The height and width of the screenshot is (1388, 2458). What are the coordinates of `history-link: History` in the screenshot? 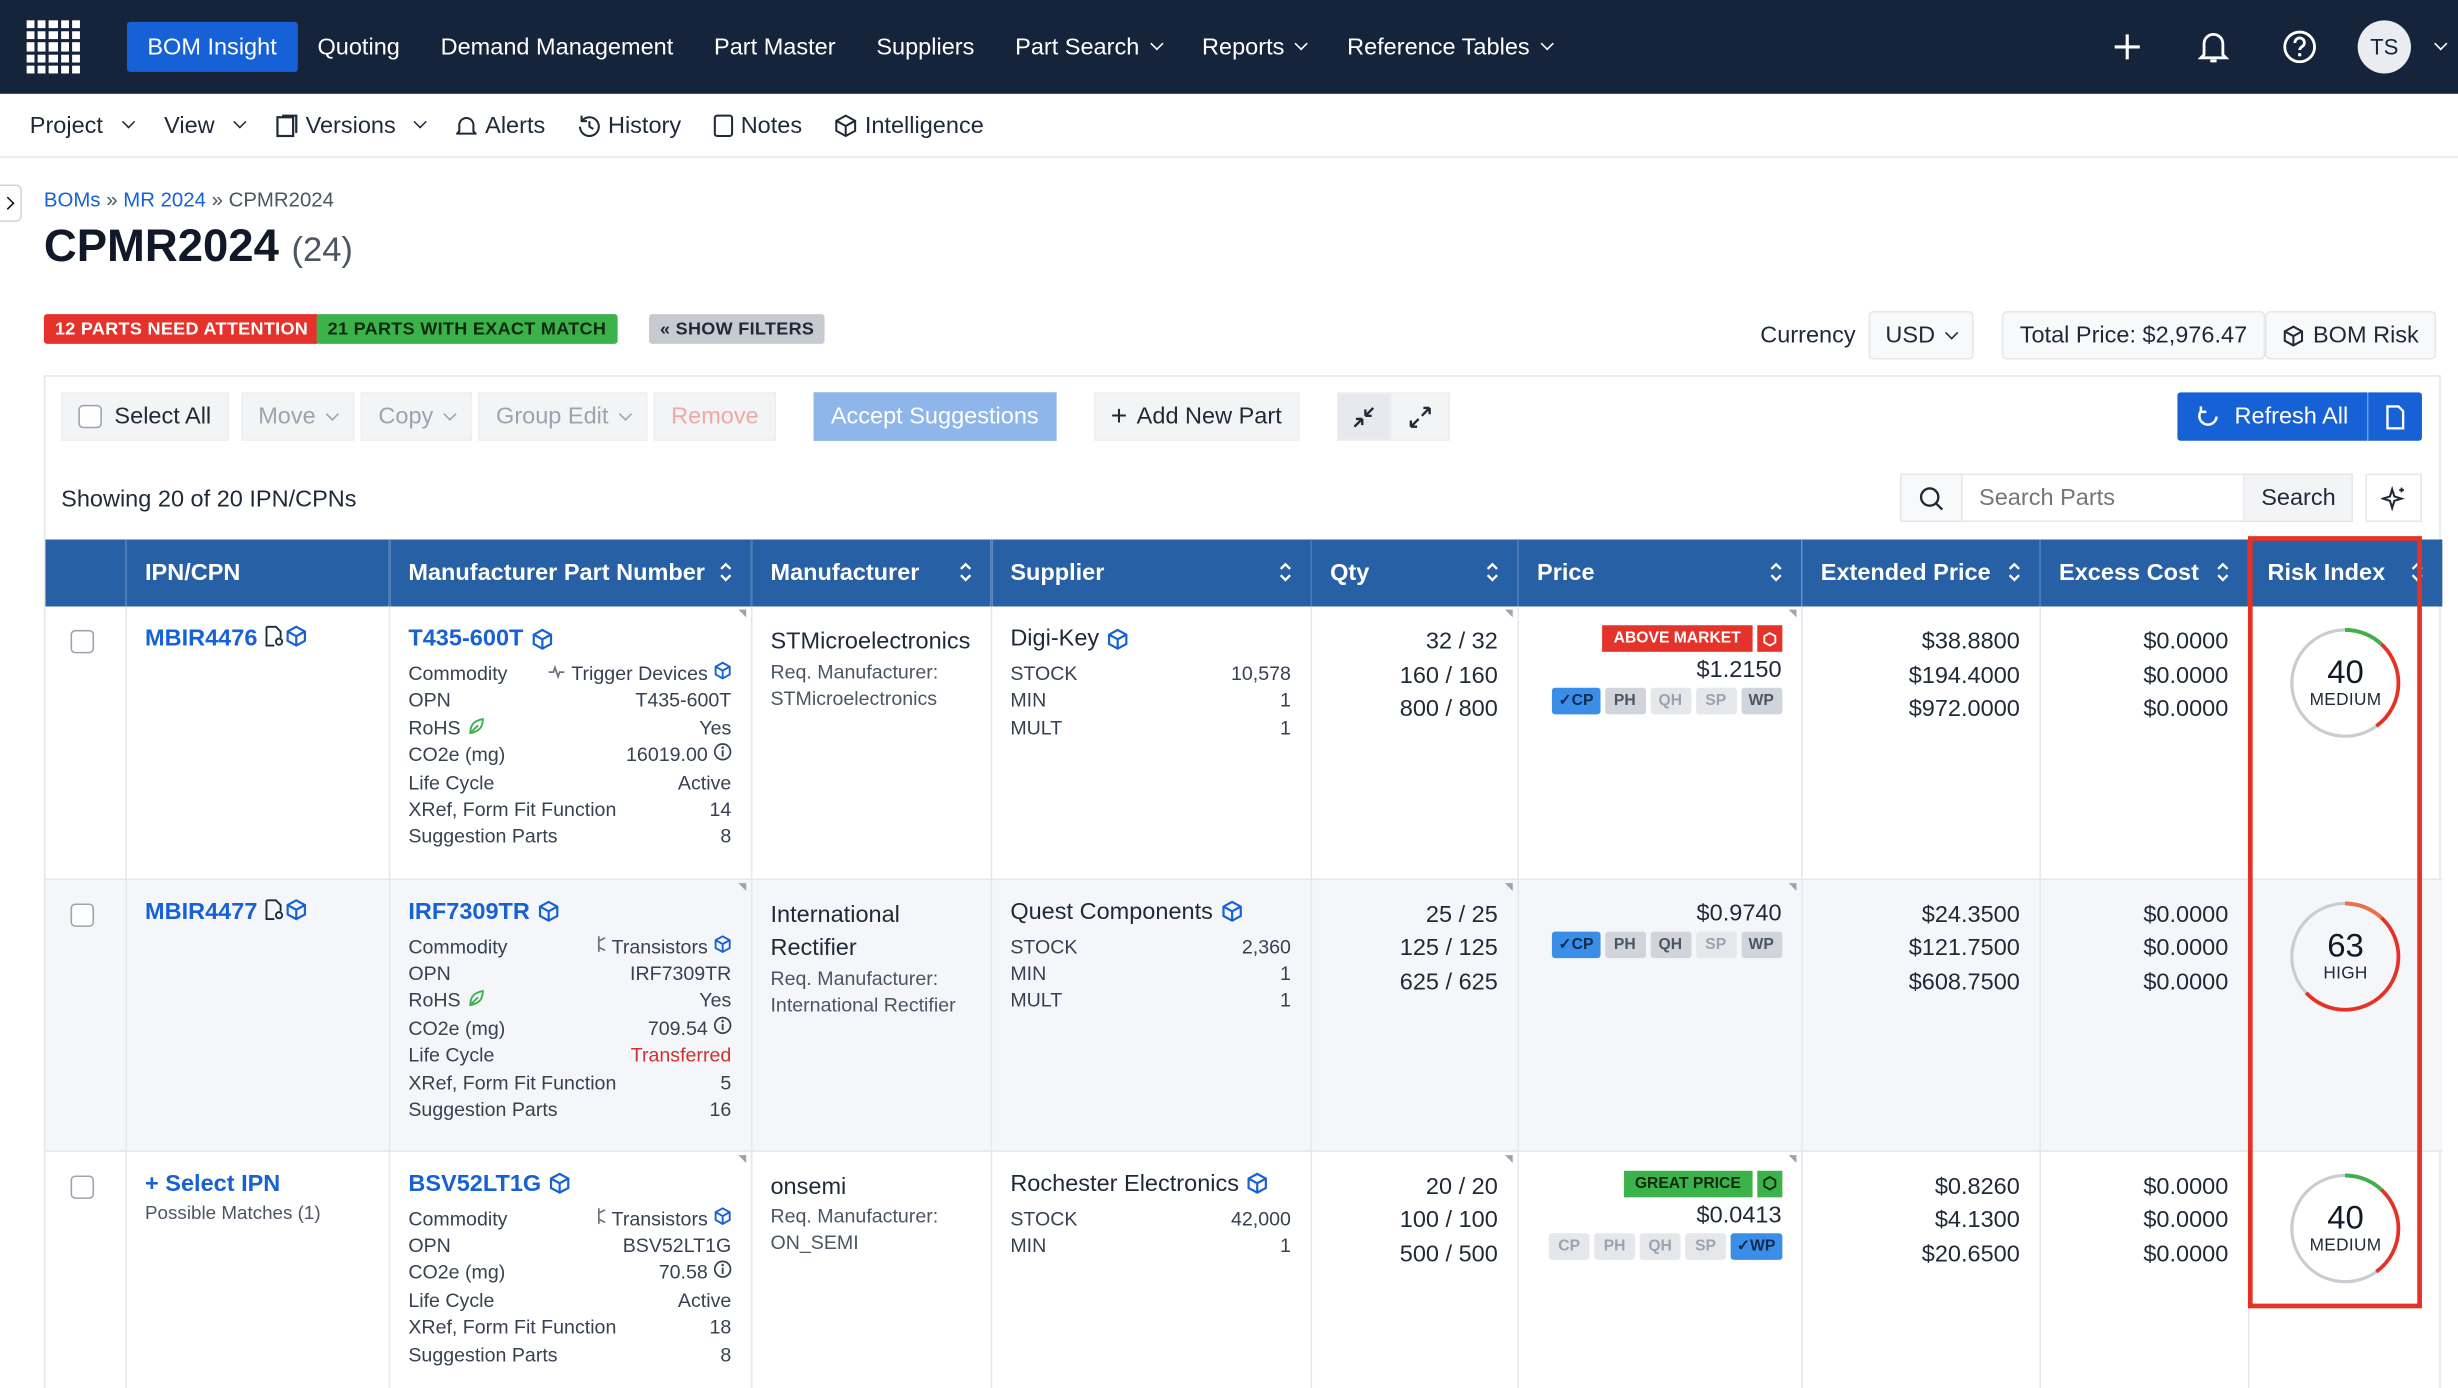 It's located at (629, 125).